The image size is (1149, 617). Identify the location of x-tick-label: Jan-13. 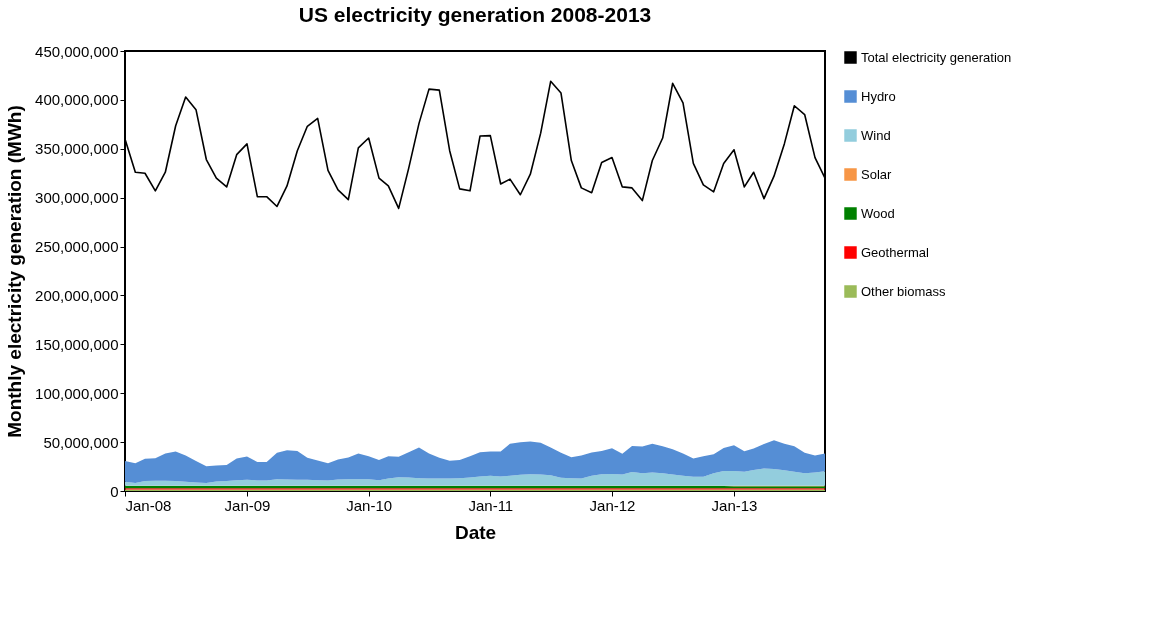
(734, 505).